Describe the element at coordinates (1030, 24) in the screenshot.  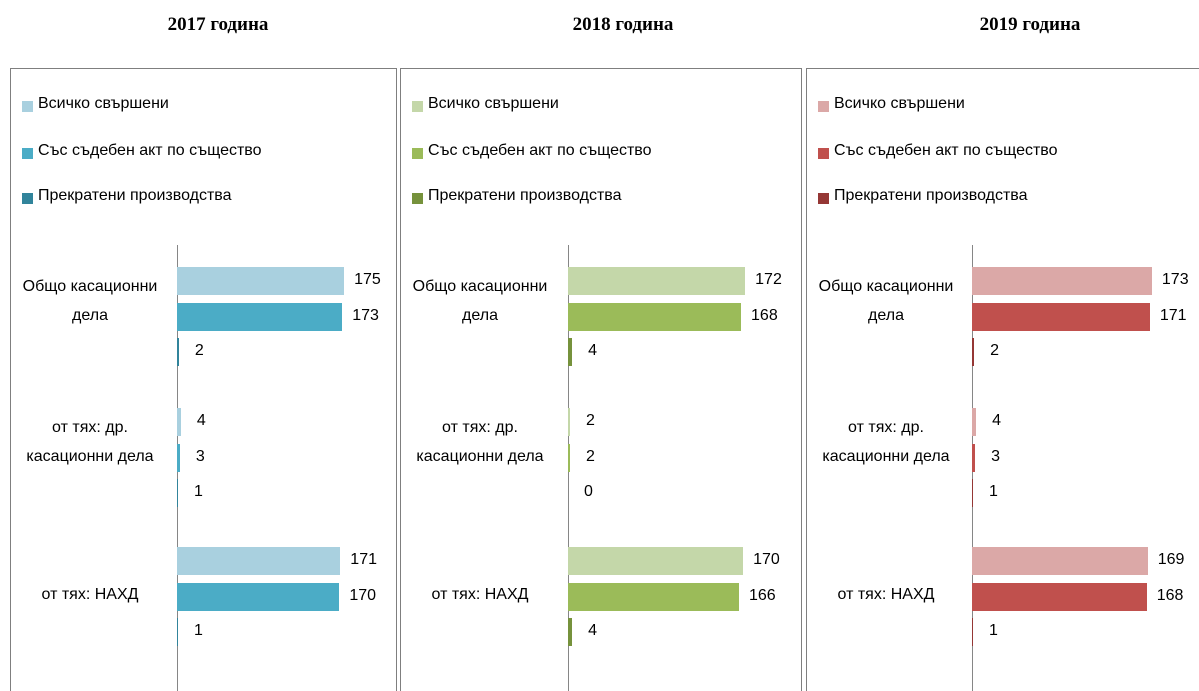
I see `chart-title: 2019 година` at that location.